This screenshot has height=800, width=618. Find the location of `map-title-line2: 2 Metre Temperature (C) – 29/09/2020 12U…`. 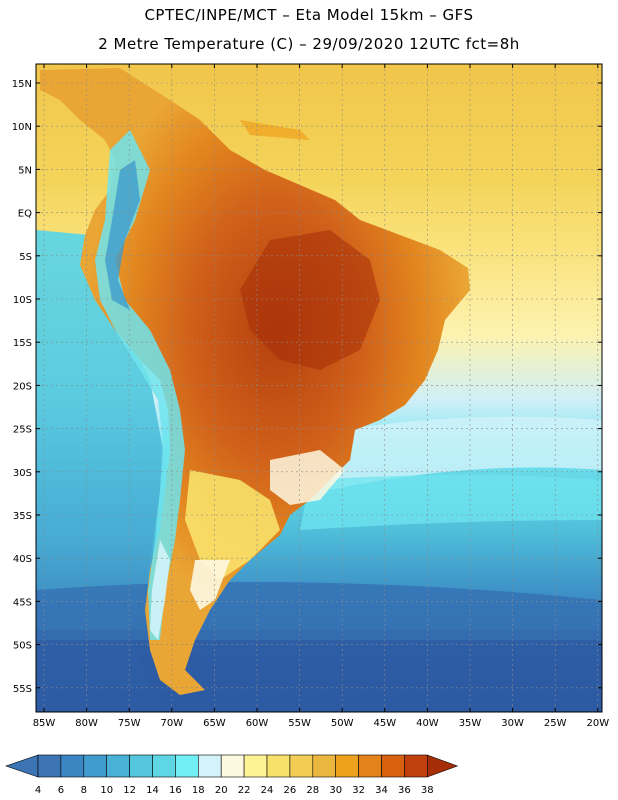

map-title-line2: 2 Metre Temperature (C) – 29/09/2020 12U… is located at coordinates (309, 44).